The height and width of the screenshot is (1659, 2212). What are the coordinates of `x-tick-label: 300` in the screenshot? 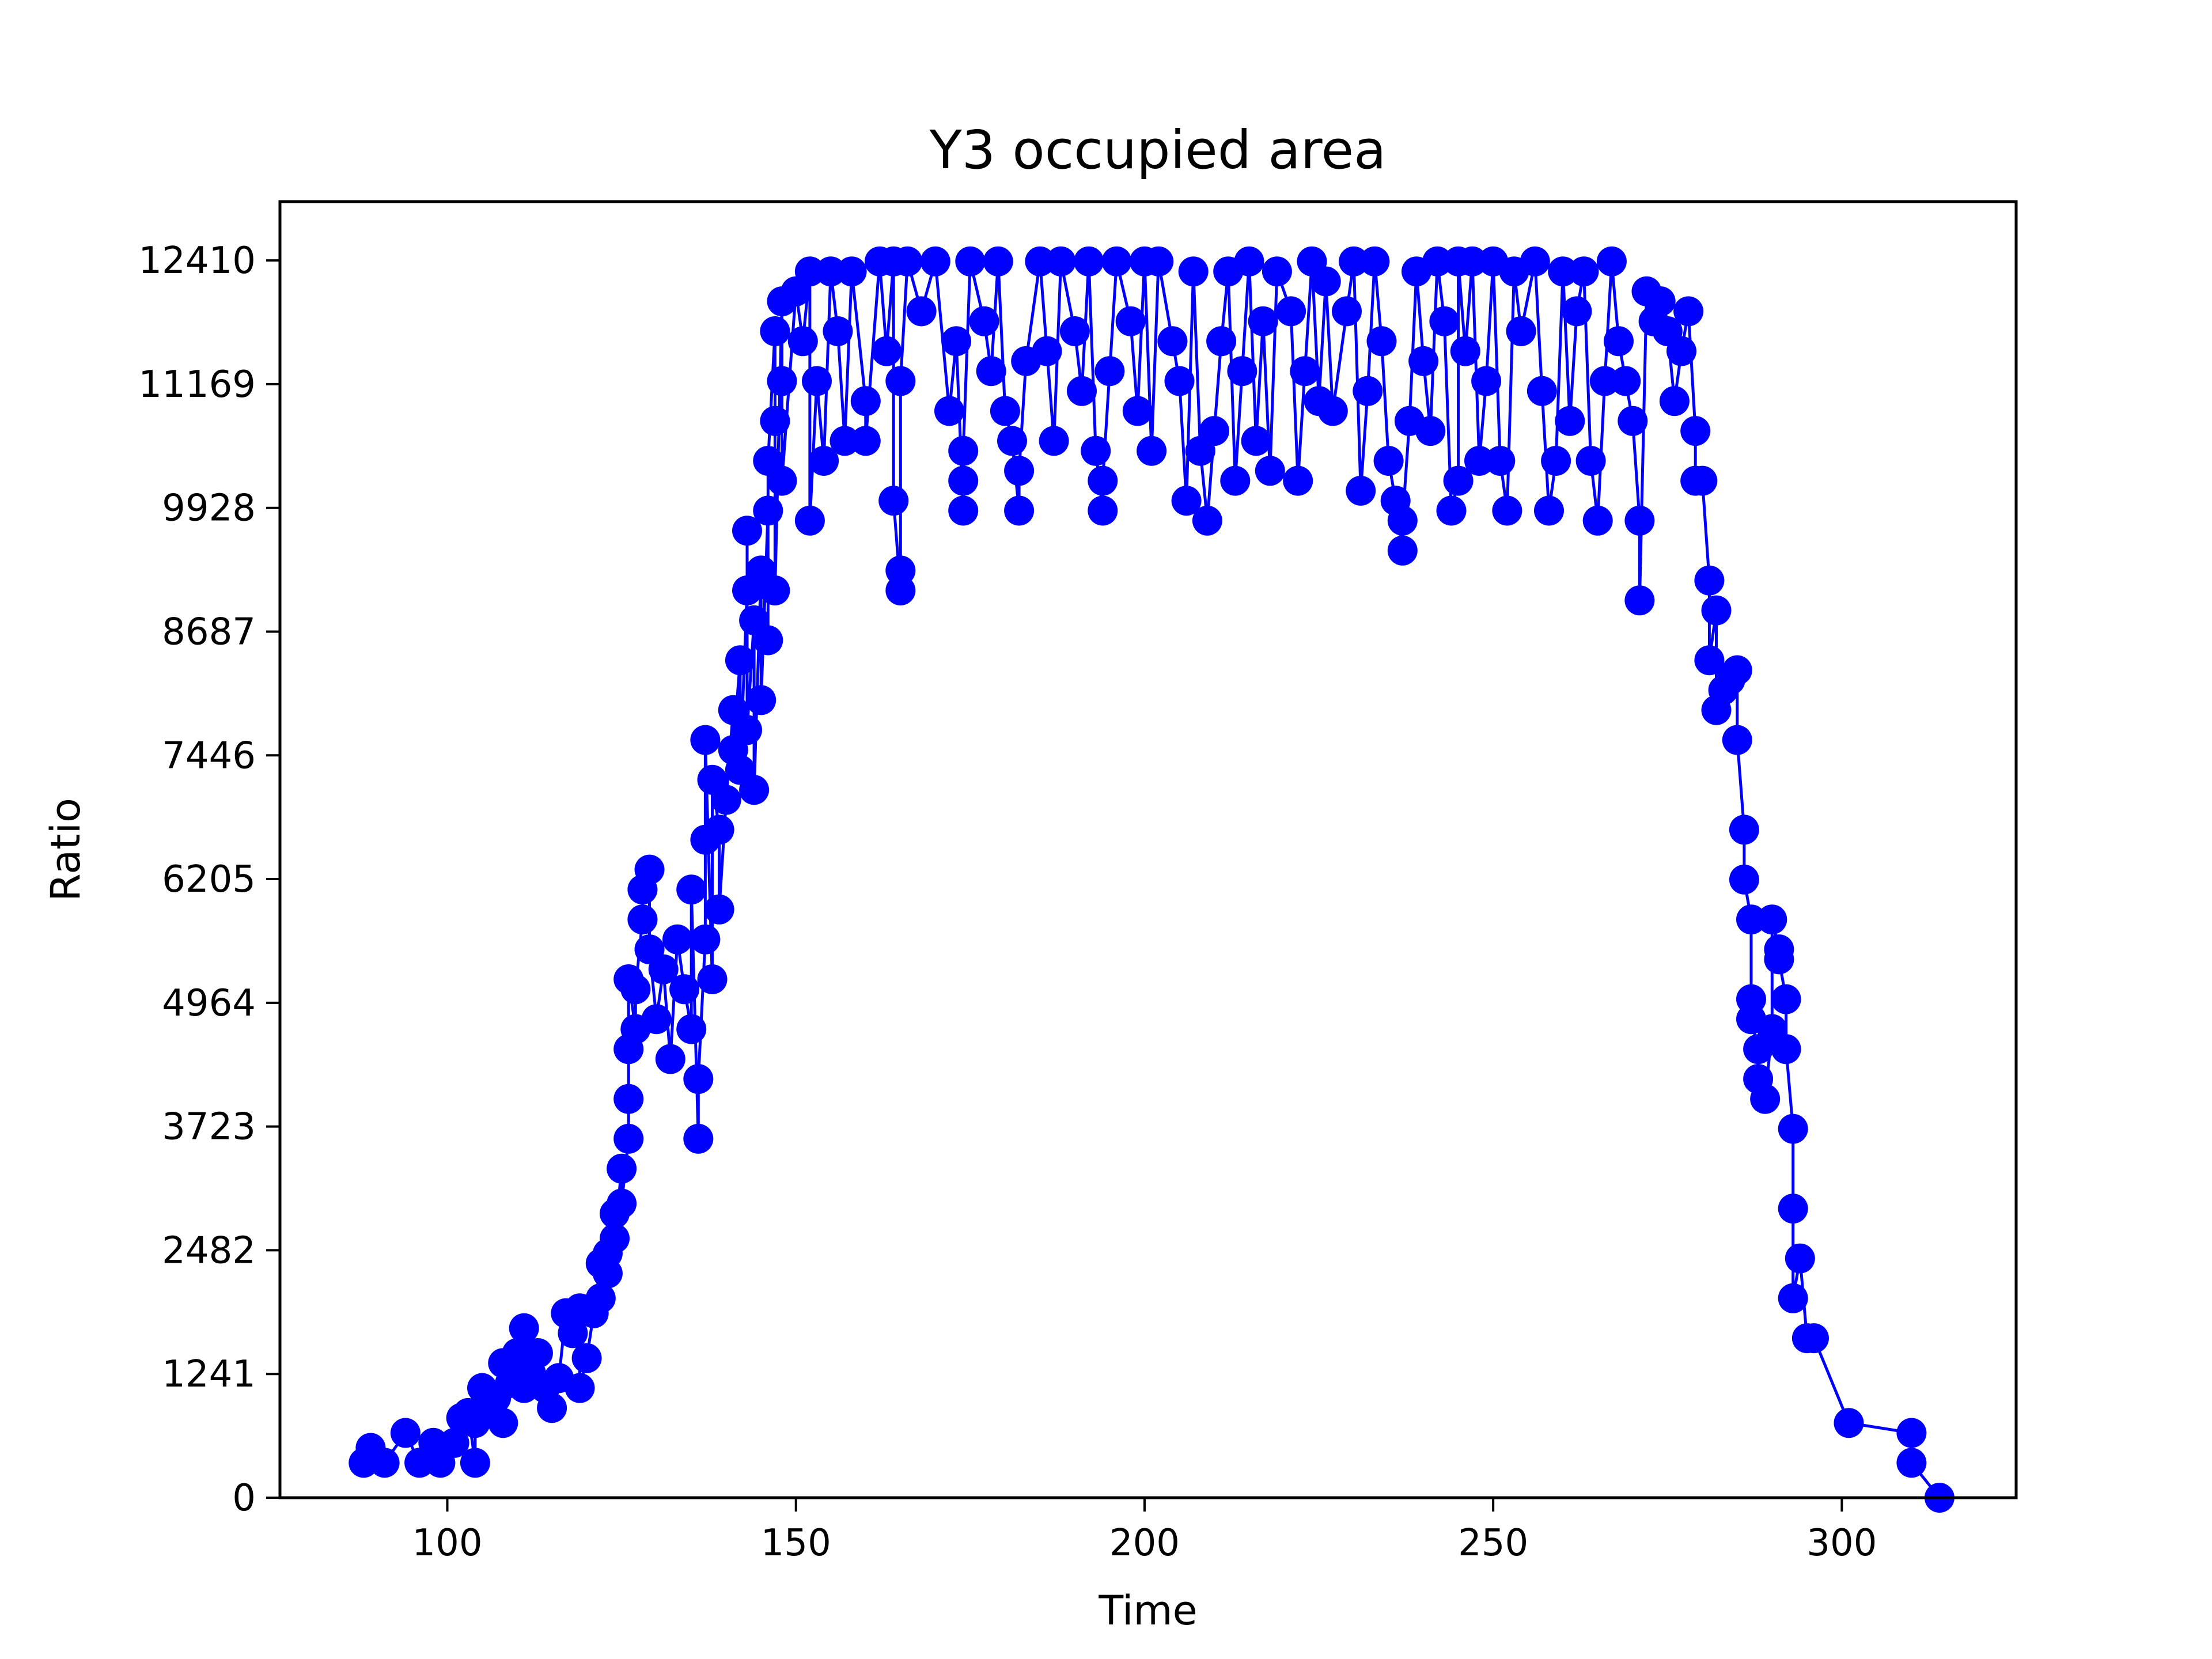 It's located at (1841, 1543).